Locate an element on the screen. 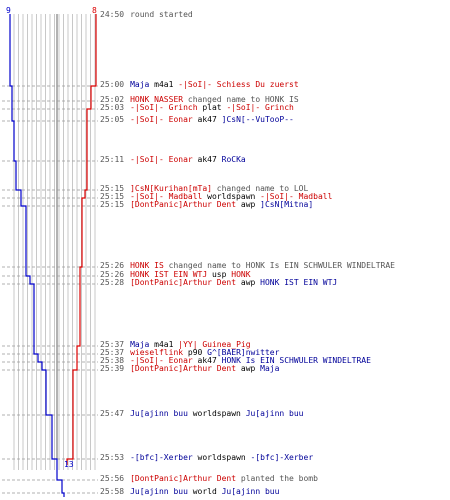 The image size is (450, 500). event-time: 25:28 is located at coordinates (112, 282).